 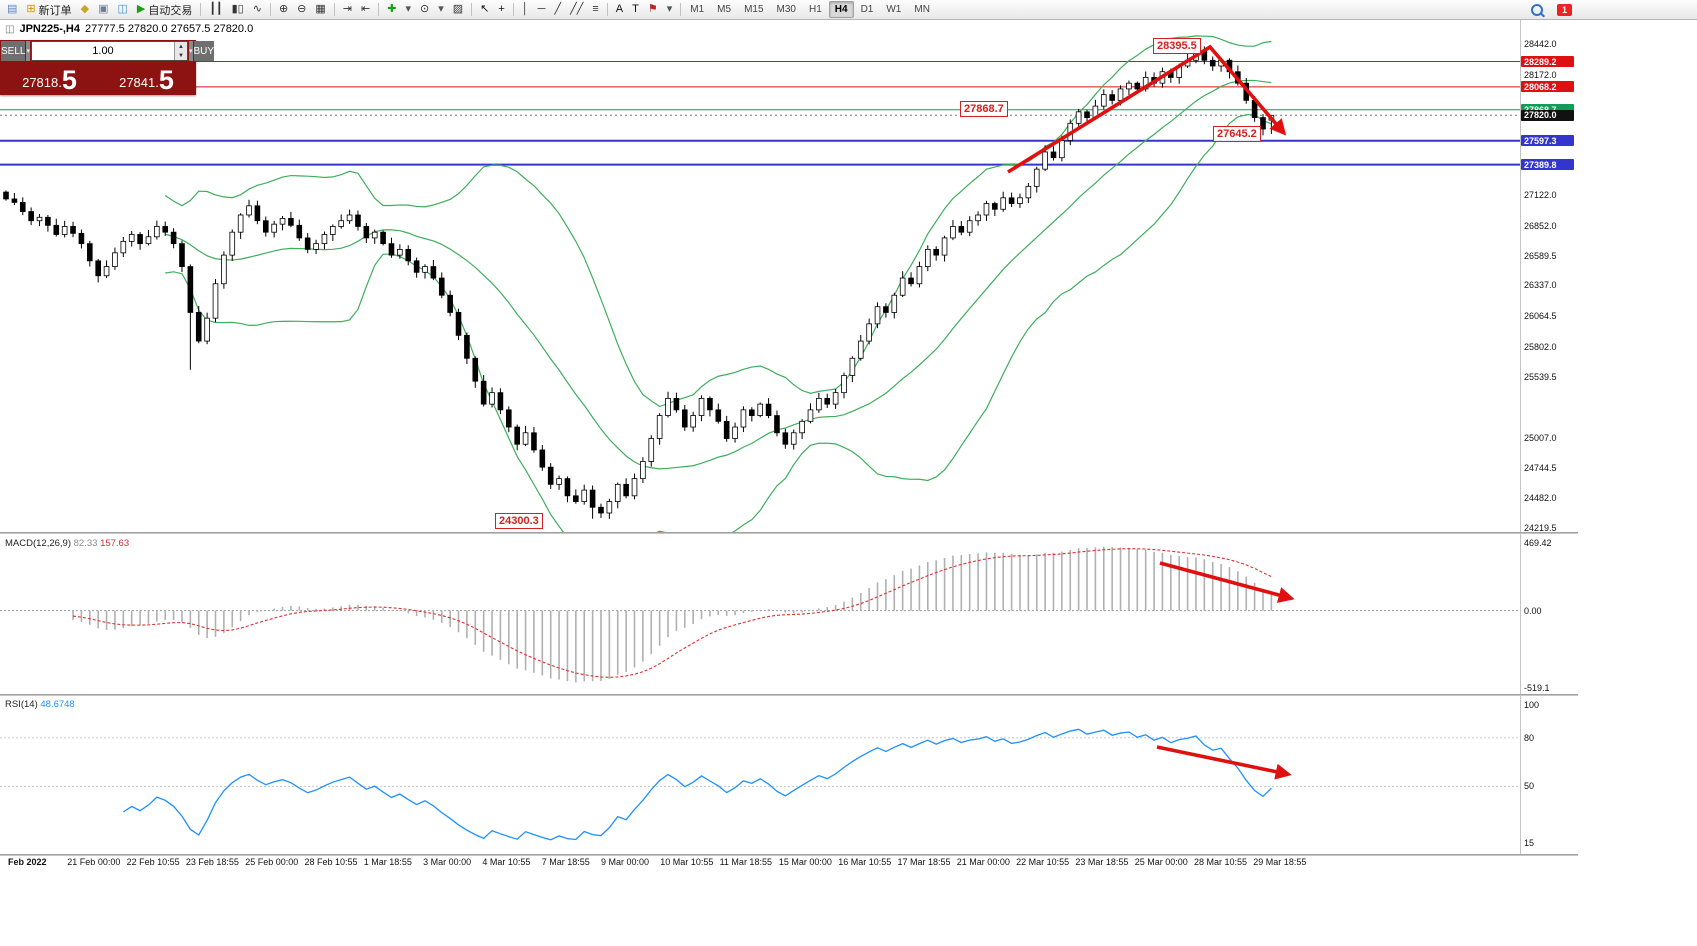 I want to click on rsi-panel-chart, so click(x=760, y=775).